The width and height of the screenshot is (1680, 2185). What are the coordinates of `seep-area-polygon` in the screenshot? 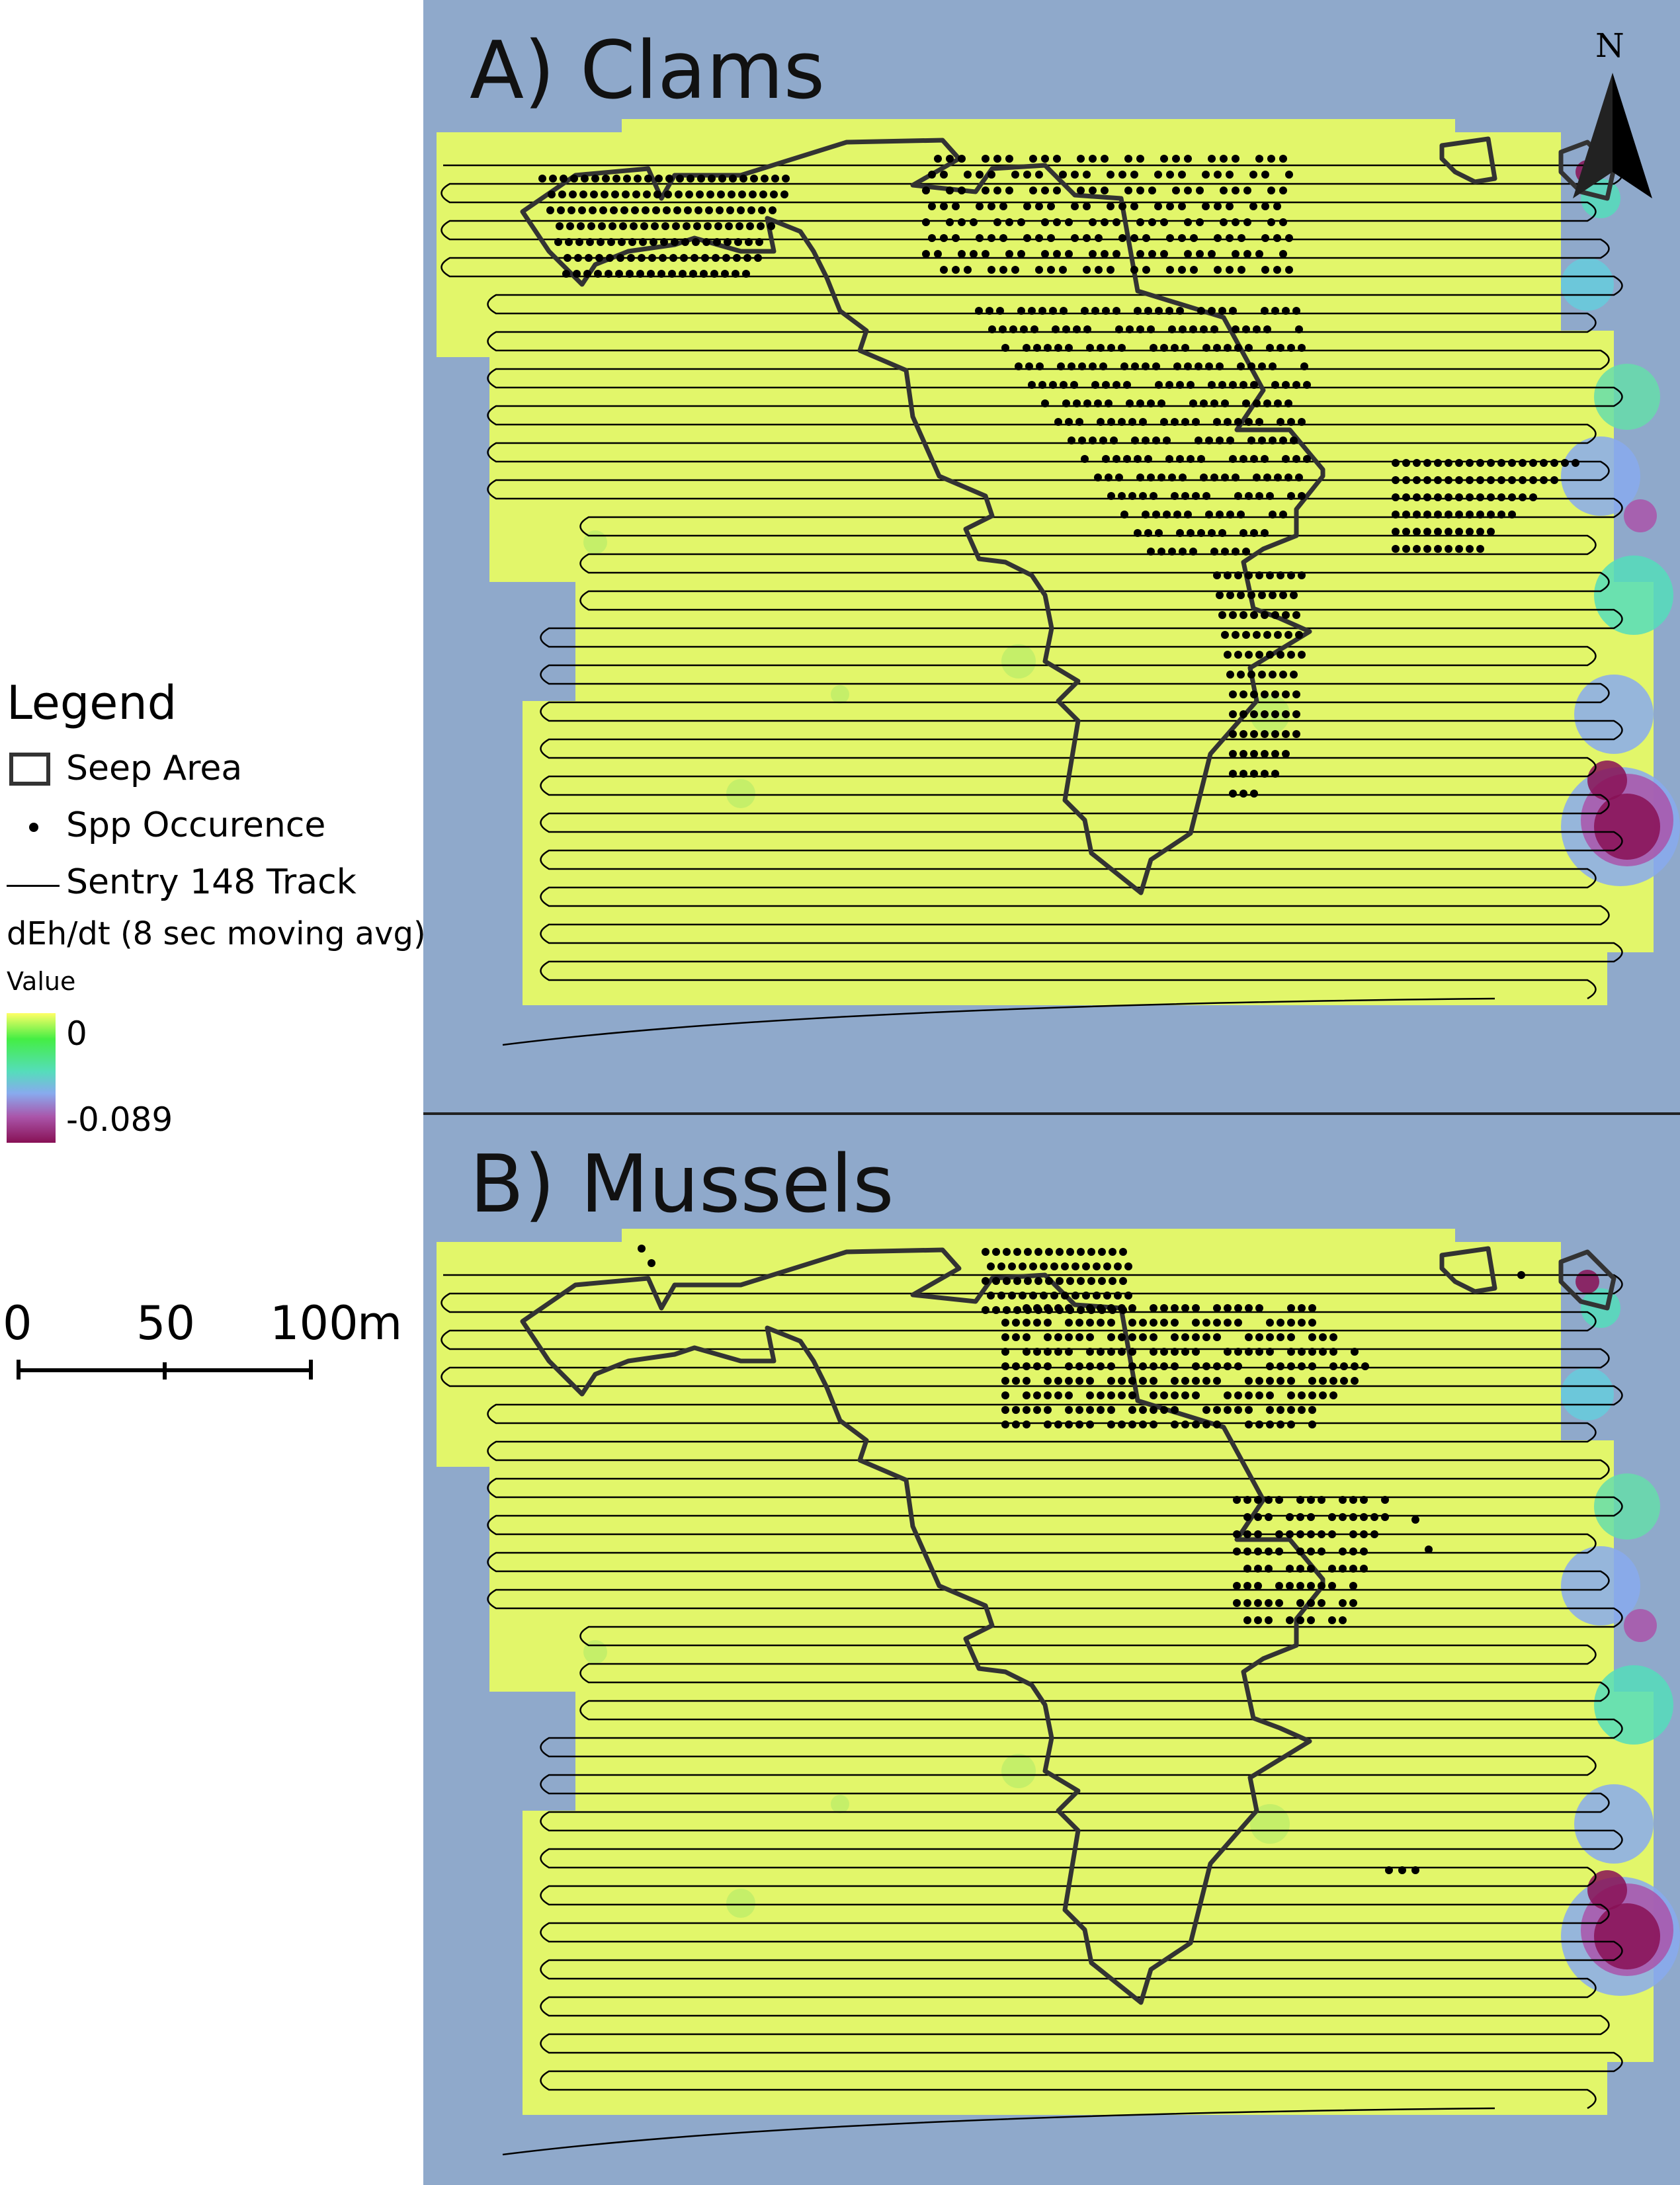 It's located at (1468, 161).